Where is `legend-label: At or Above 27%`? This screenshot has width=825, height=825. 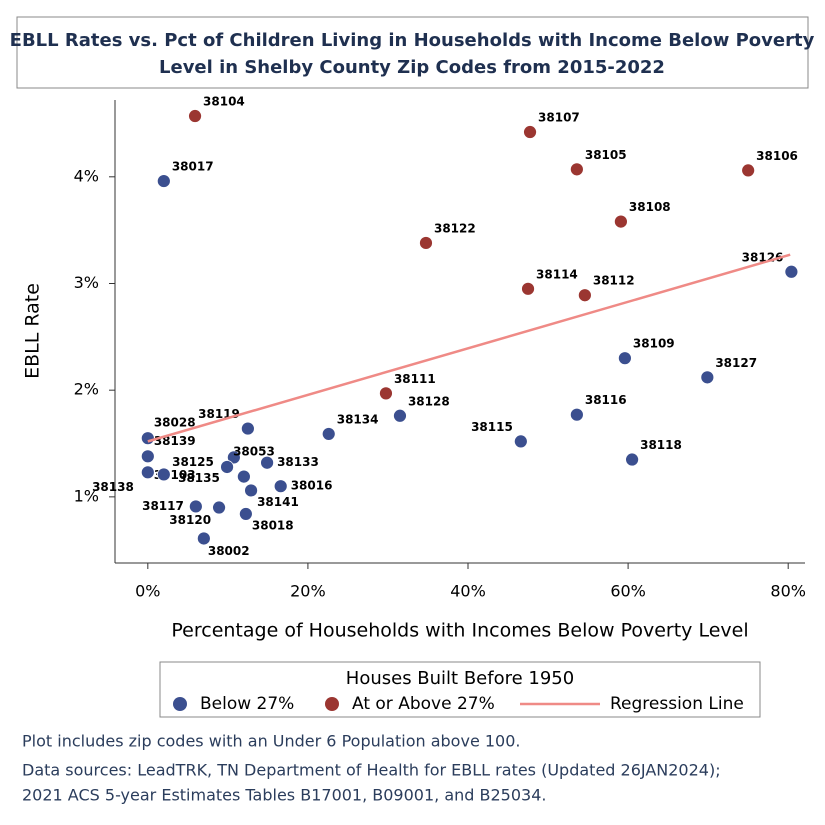
legend-label: At or Above 27% is located at coordinates (423, 704).